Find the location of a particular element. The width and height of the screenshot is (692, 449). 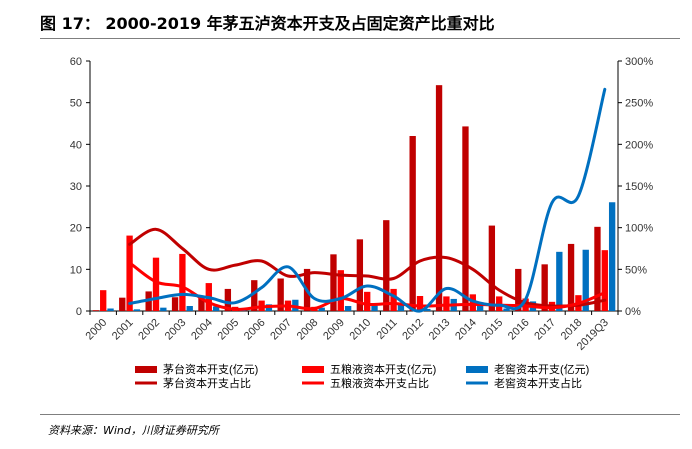

source-note: 资料来源：Wind，川财证券研究所 is located at coordinates (133, 430).